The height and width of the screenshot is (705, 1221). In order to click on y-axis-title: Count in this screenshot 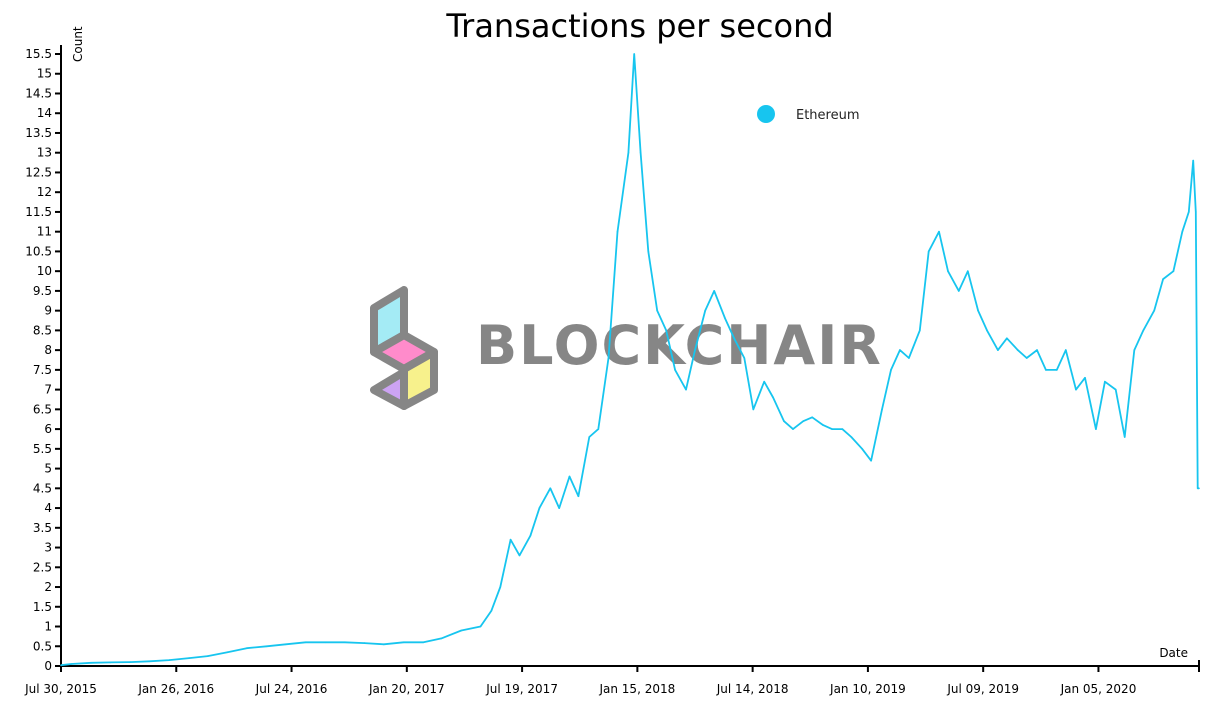, I will do `click(78, 44)`.